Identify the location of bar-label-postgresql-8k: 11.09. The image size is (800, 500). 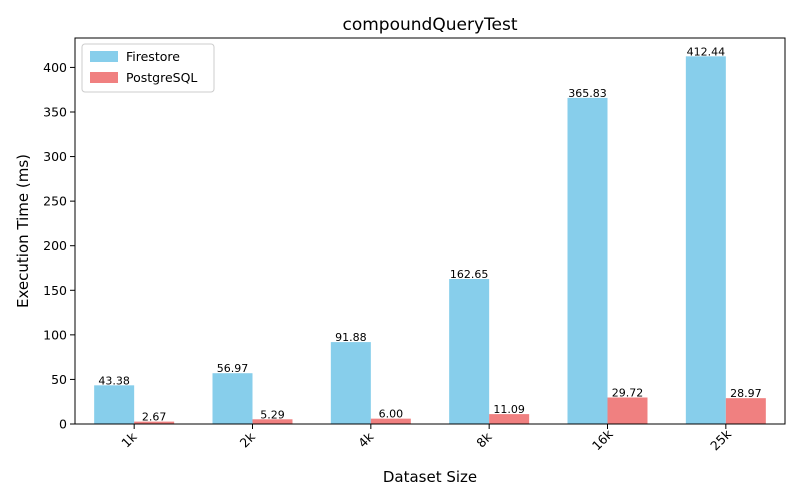
(509, 409).